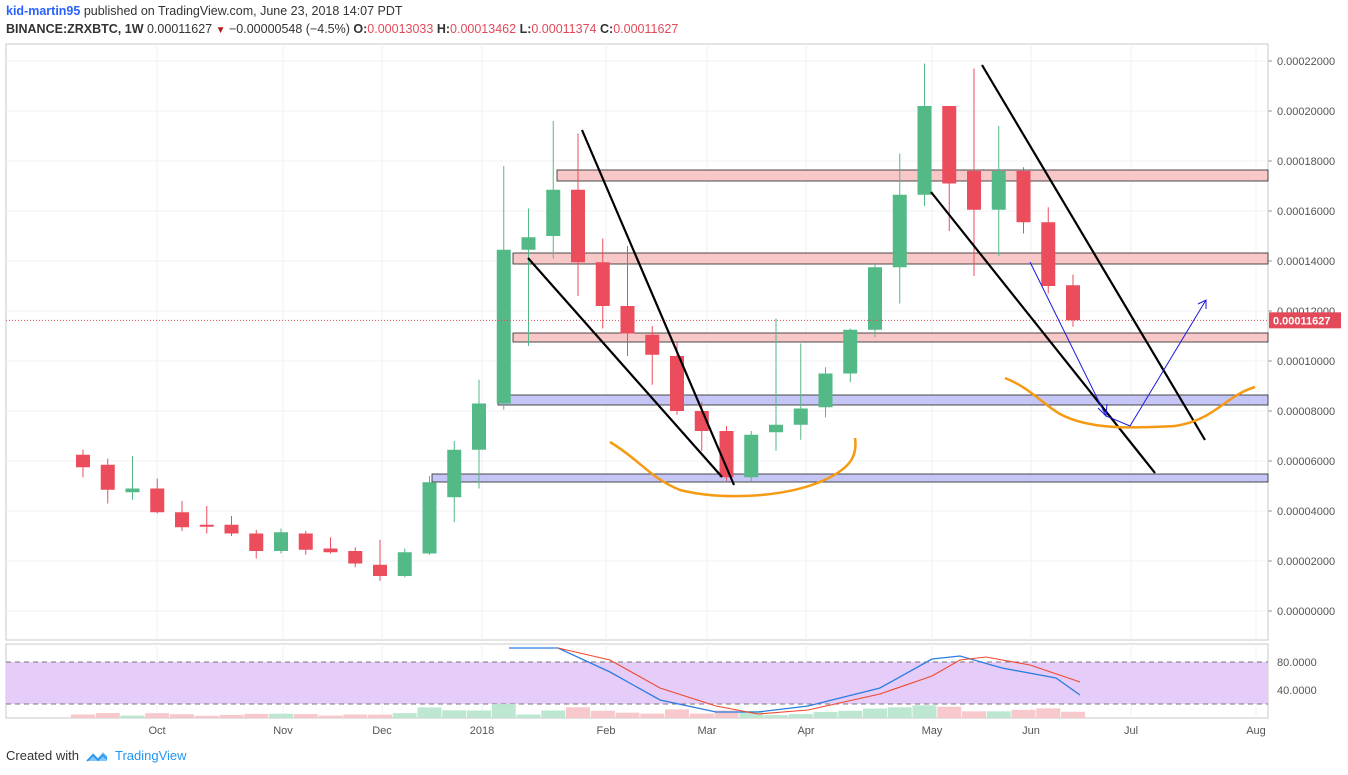 The image size is (1348, 775). What do you see at coordinates (1306, 462) in the screenshot?
I see `y-tick-label: 0.00006000` at bounding box center [1306, 462].